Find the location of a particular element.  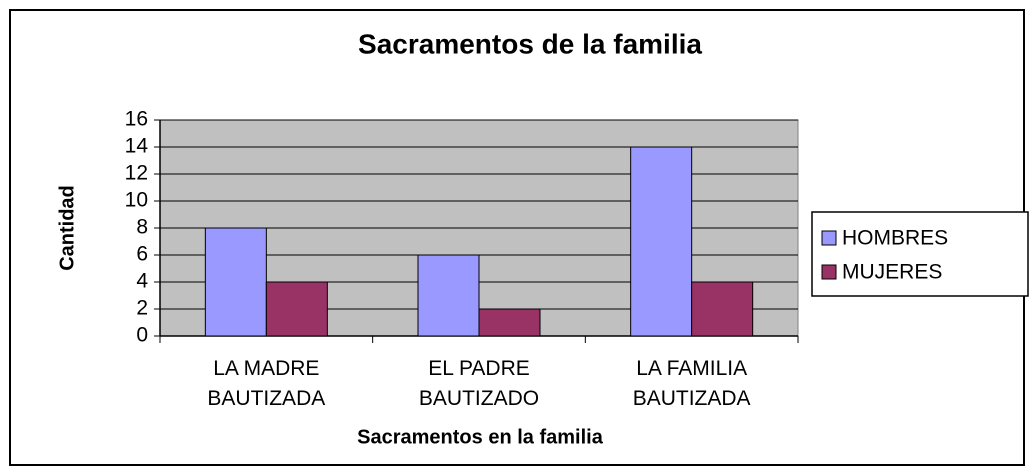

x-axis-label: Sacramentos en la familia is located at coordinates (480, 437).